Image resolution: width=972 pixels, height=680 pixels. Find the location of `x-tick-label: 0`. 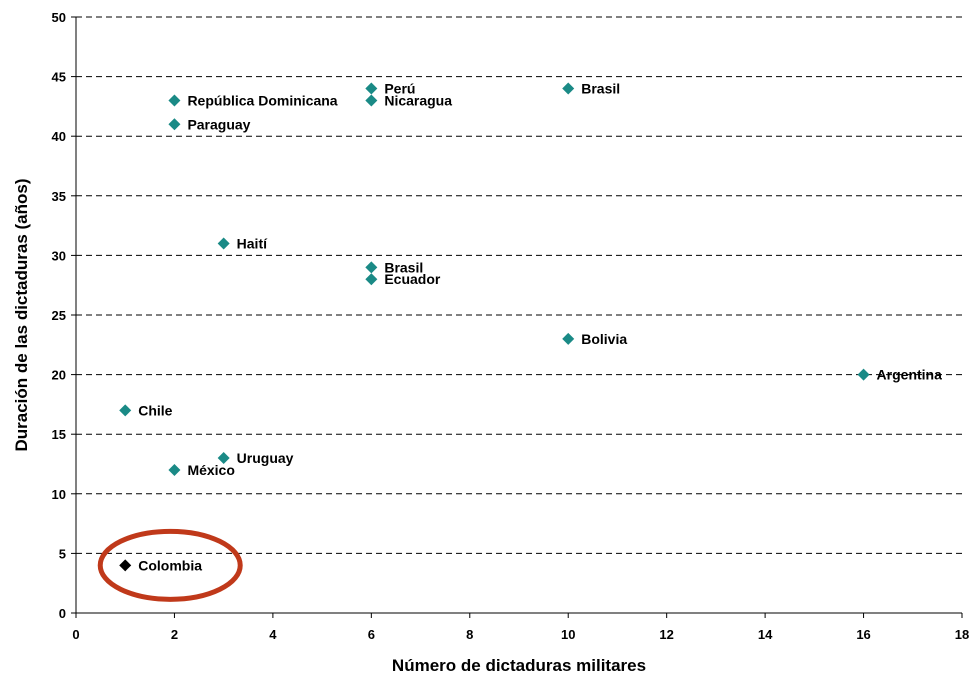

x-tick-label: 0 is located at coordinates (75, 634).